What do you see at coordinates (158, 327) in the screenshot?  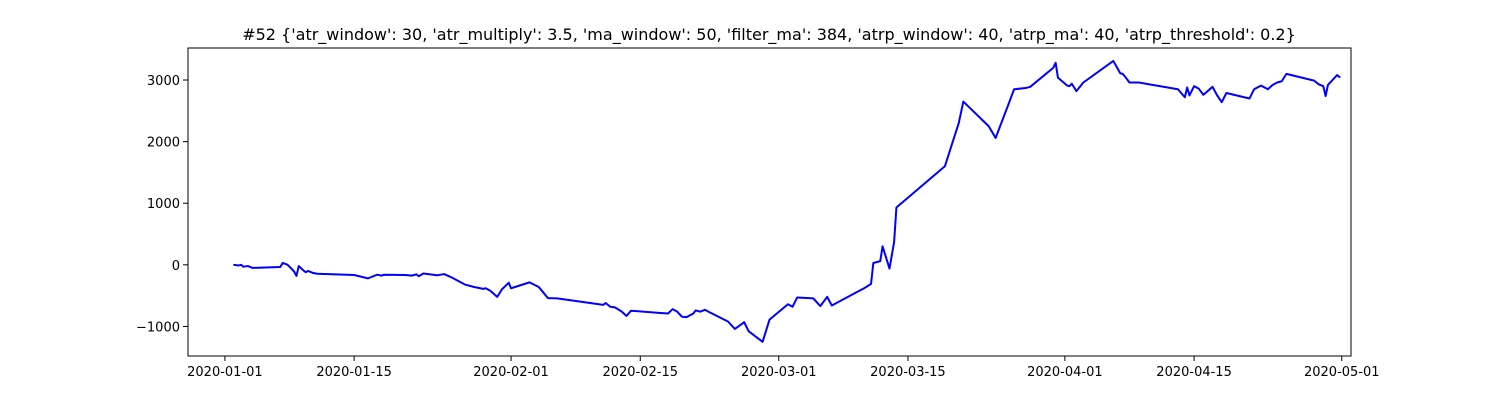 I see `y-tick-label: −1000` at bounding box center [158, 327].